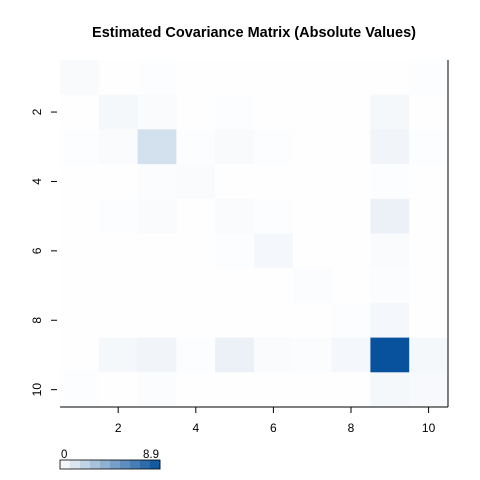 This screenshot has width=480, height=480. Describe the element at coordinates (64, 455) in the screenshot. I see `color-scale-min-label: 0` at that location.